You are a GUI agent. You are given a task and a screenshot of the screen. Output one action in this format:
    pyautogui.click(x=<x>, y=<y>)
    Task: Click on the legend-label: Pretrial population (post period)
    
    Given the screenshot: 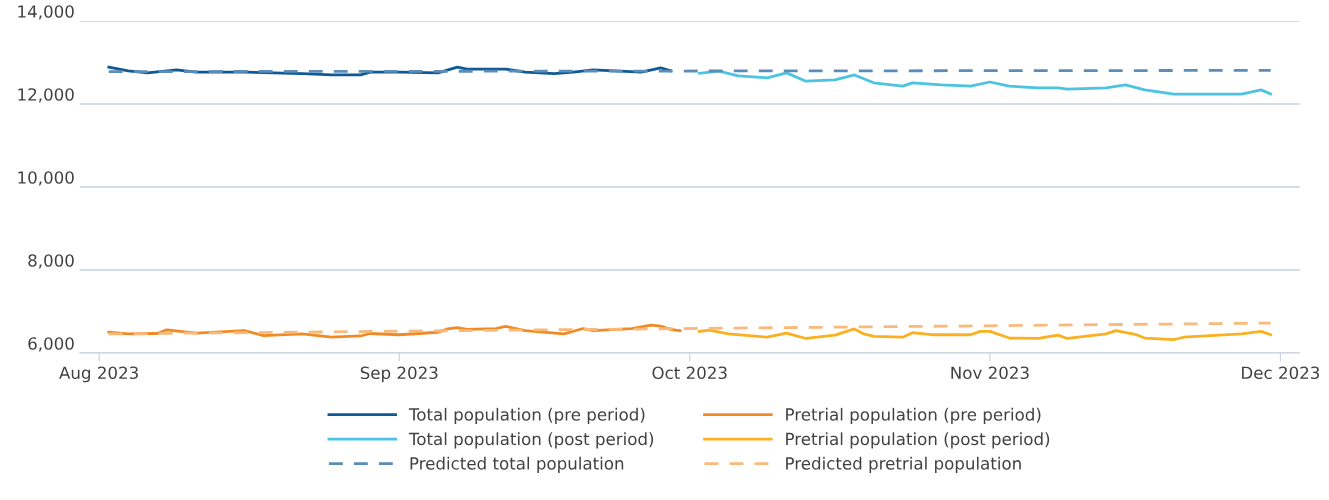 What is the action you would take?
    pyautogui.click(x=918, y=440)
    